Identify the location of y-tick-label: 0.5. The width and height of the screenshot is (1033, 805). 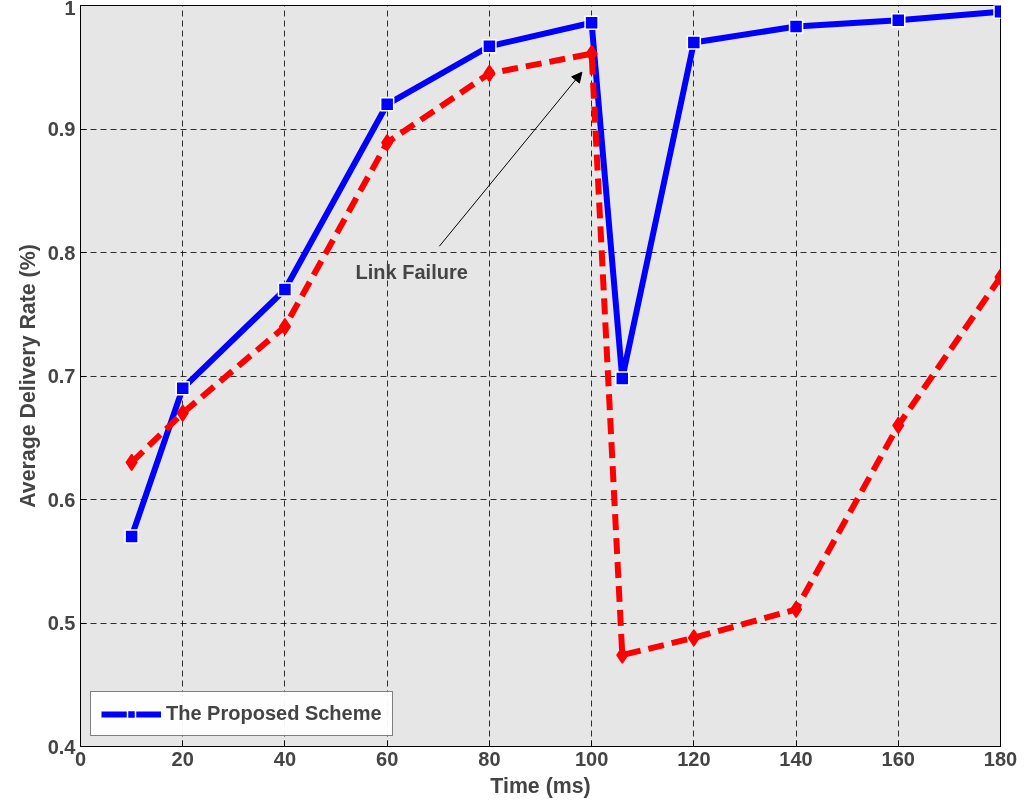
(61, 623).